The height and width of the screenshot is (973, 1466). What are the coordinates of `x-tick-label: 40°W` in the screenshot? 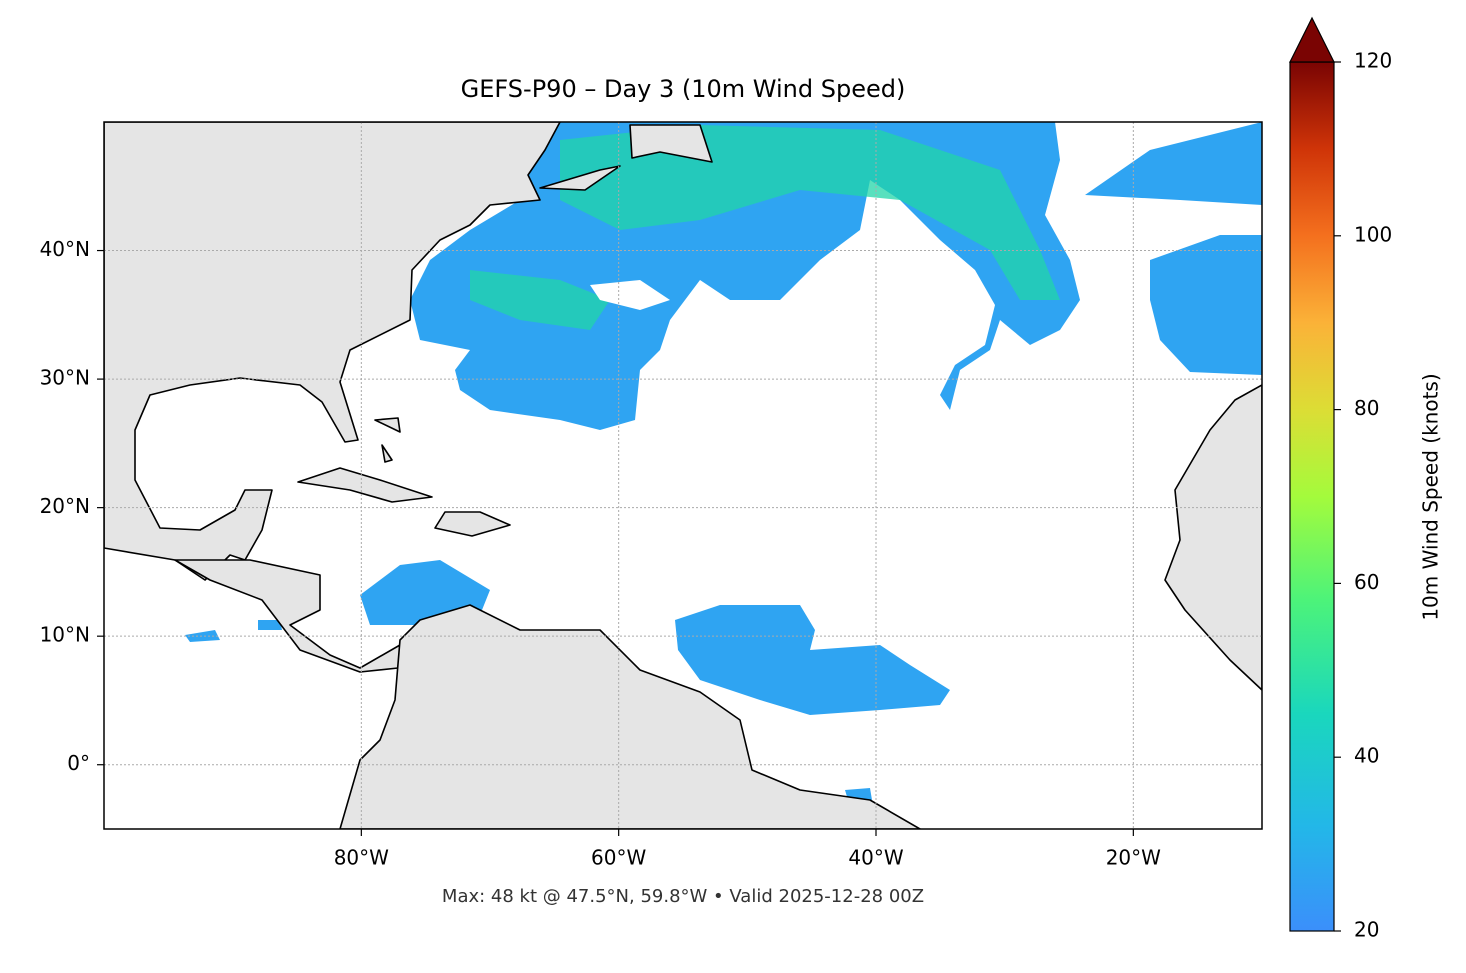 It's located at (875, 858).